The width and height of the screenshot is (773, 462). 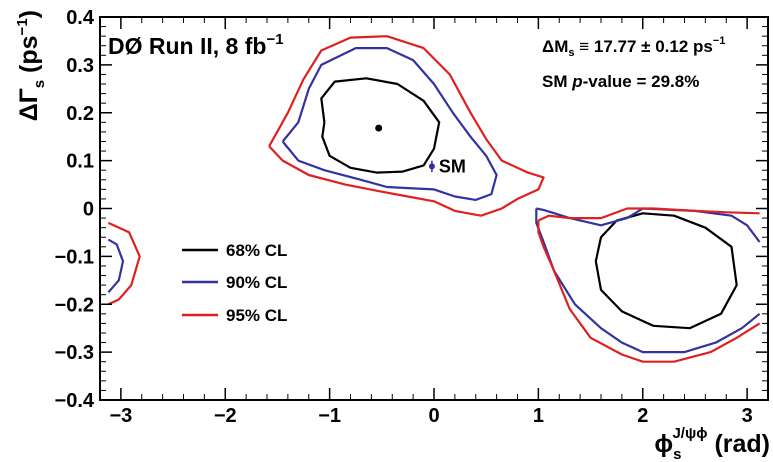 What do you see at coordinates (75, 401) in the screenshot?
I see `y-tick-label: −0.4` at bounding box center [75, 401].